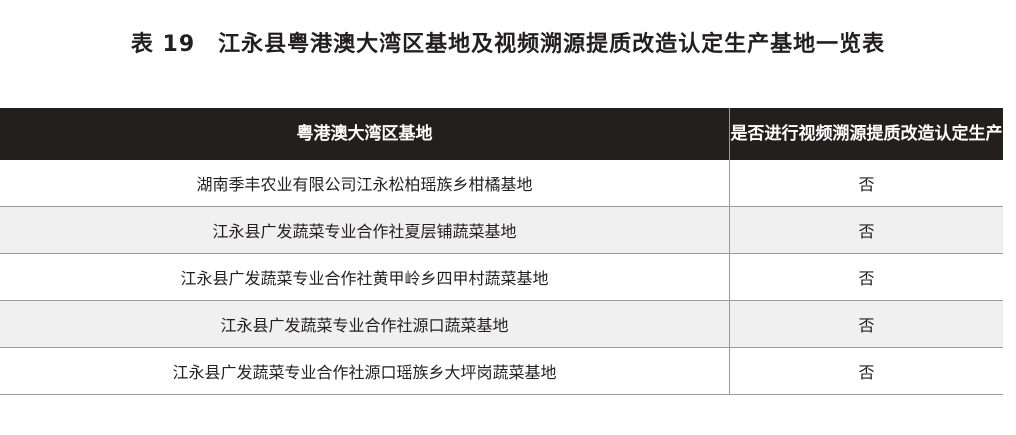 The height and width of the screenshot is (435, 1016). I want to click on table-row: 江永县广发蔬菜专业合作社源口瑶族乡大坪岗蔬菜基地否, so click(501, 371).